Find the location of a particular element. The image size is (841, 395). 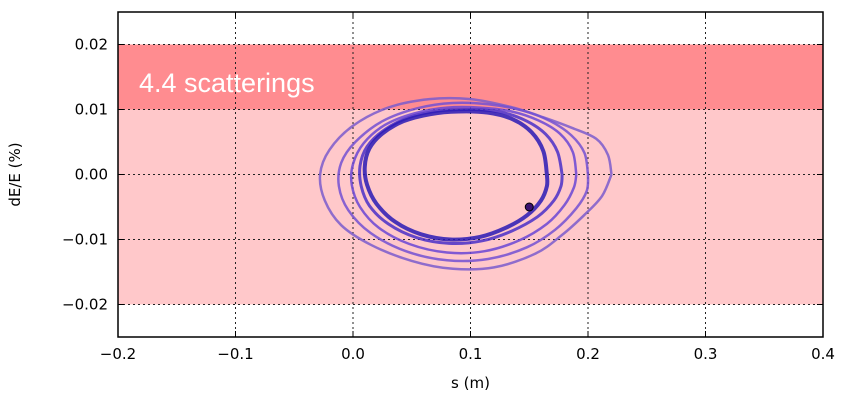

current-particle-marker-group is located at coordinates (529, 207).